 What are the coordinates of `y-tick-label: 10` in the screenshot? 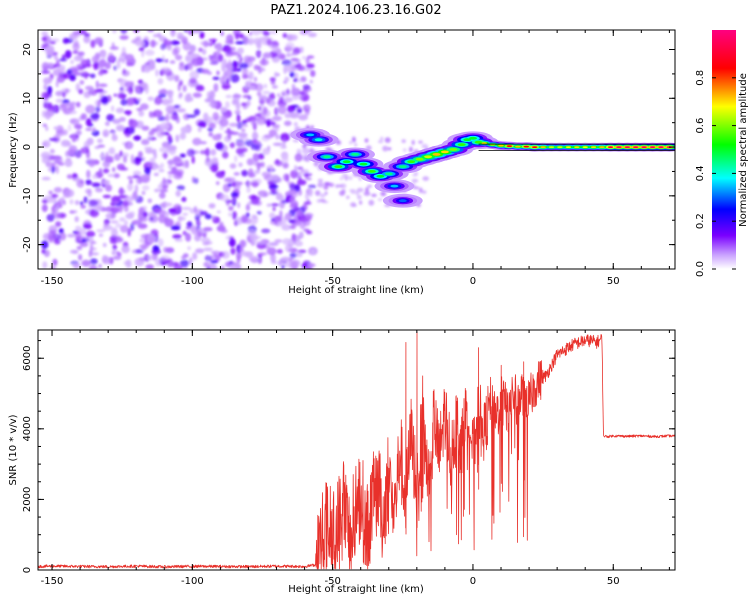 It's located at (27, 98).